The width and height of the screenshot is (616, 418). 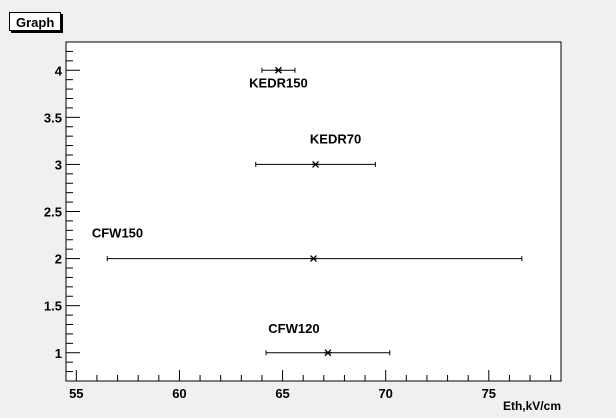 What do you see at coordinates (117, 233) in the screenshot?
I see `point-label: CFW150` at bounding box center [117, 233].